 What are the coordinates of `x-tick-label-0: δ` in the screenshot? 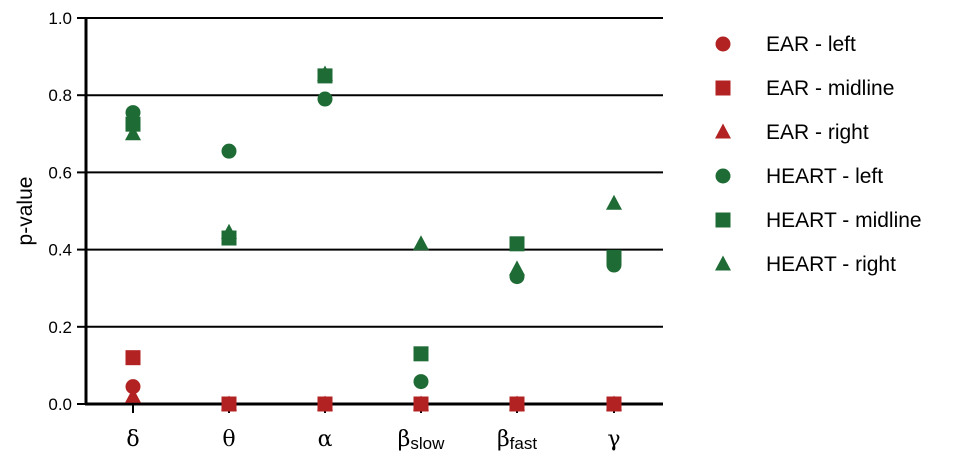 It's located at (132, 439).